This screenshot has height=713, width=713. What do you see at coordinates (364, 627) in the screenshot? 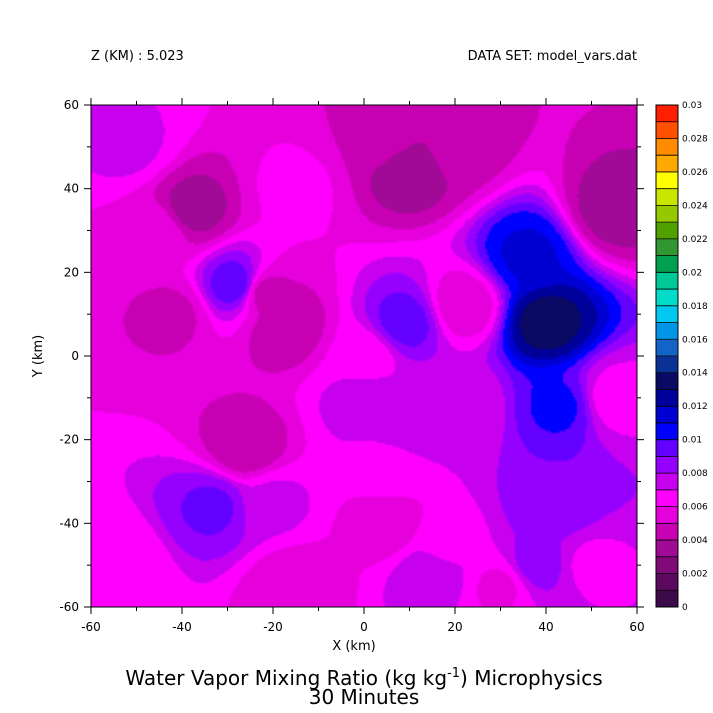
I see `x-tick-label: 0` at bounding box center [364, 627].